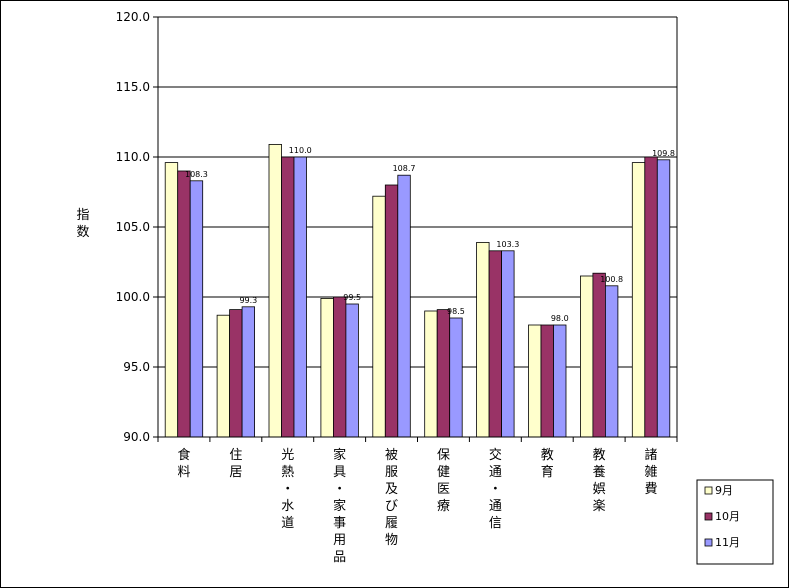 The image size is (789, 588). What do you see at coordinates (404, 168) in the screenshot?
I see `data-label: 108.7` at bounding box center [404, 168].